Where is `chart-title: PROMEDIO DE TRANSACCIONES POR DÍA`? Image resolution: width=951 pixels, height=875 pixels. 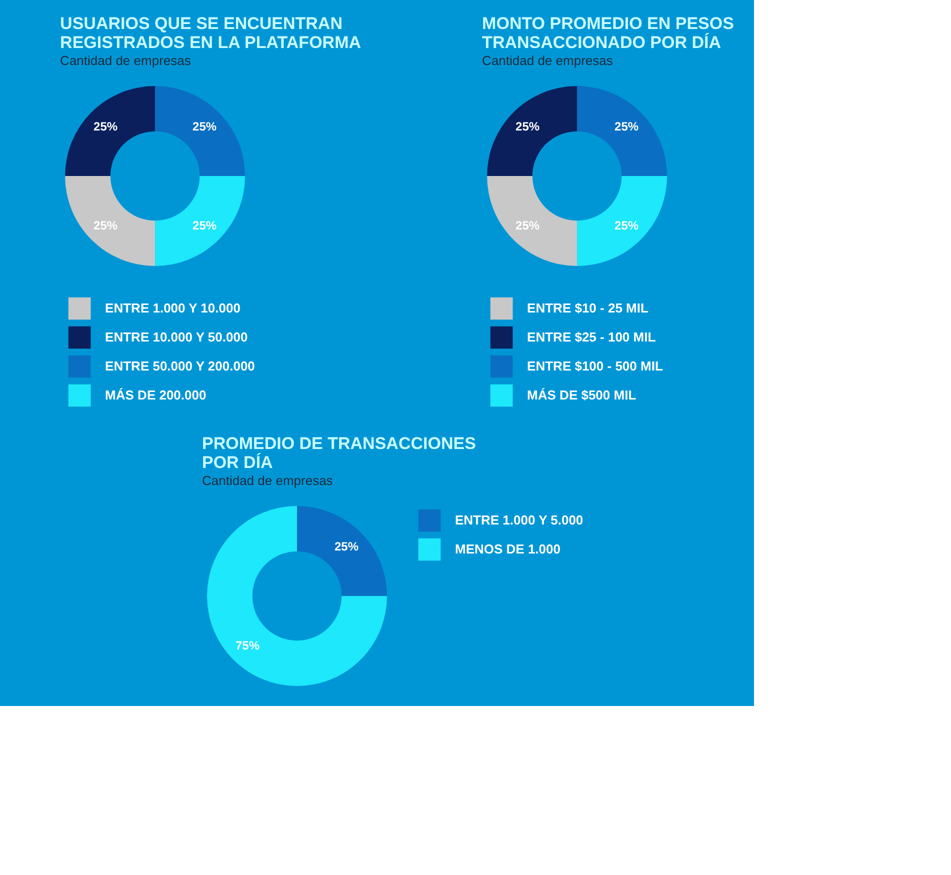 chart-title: PROMEDIO DE TRANSACCIONES POR DÍA is located at coordinates (339, 453).